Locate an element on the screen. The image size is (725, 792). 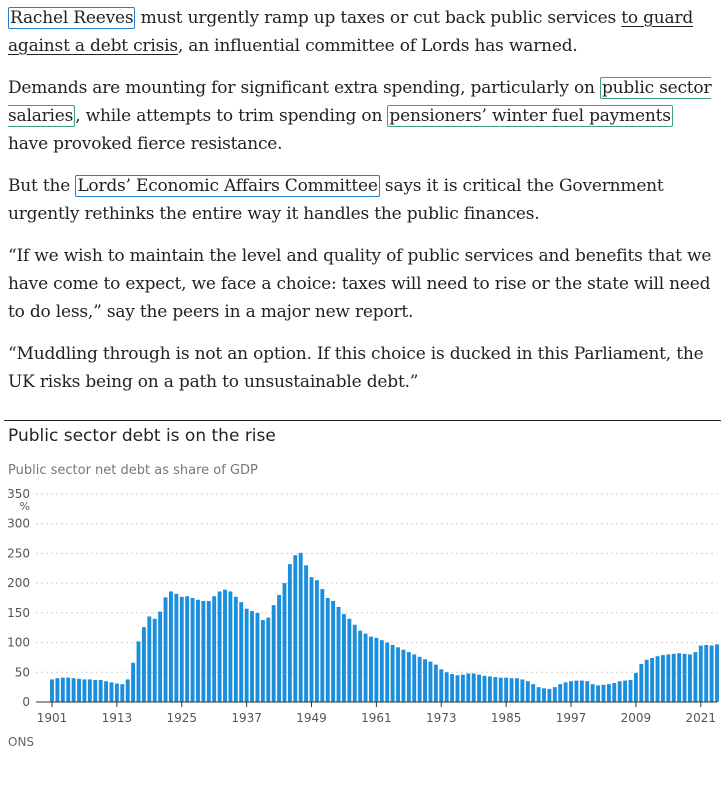
paragraph-3-text-a: But the is located at coordinates (42, 186).